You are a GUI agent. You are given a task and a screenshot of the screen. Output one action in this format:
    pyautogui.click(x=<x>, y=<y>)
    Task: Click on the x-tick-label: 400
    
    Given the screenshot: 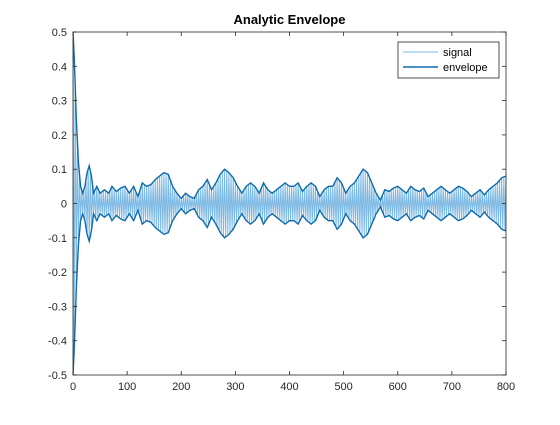 What is the action you would take?
    pyautogui.click(x=289, y=387)
    